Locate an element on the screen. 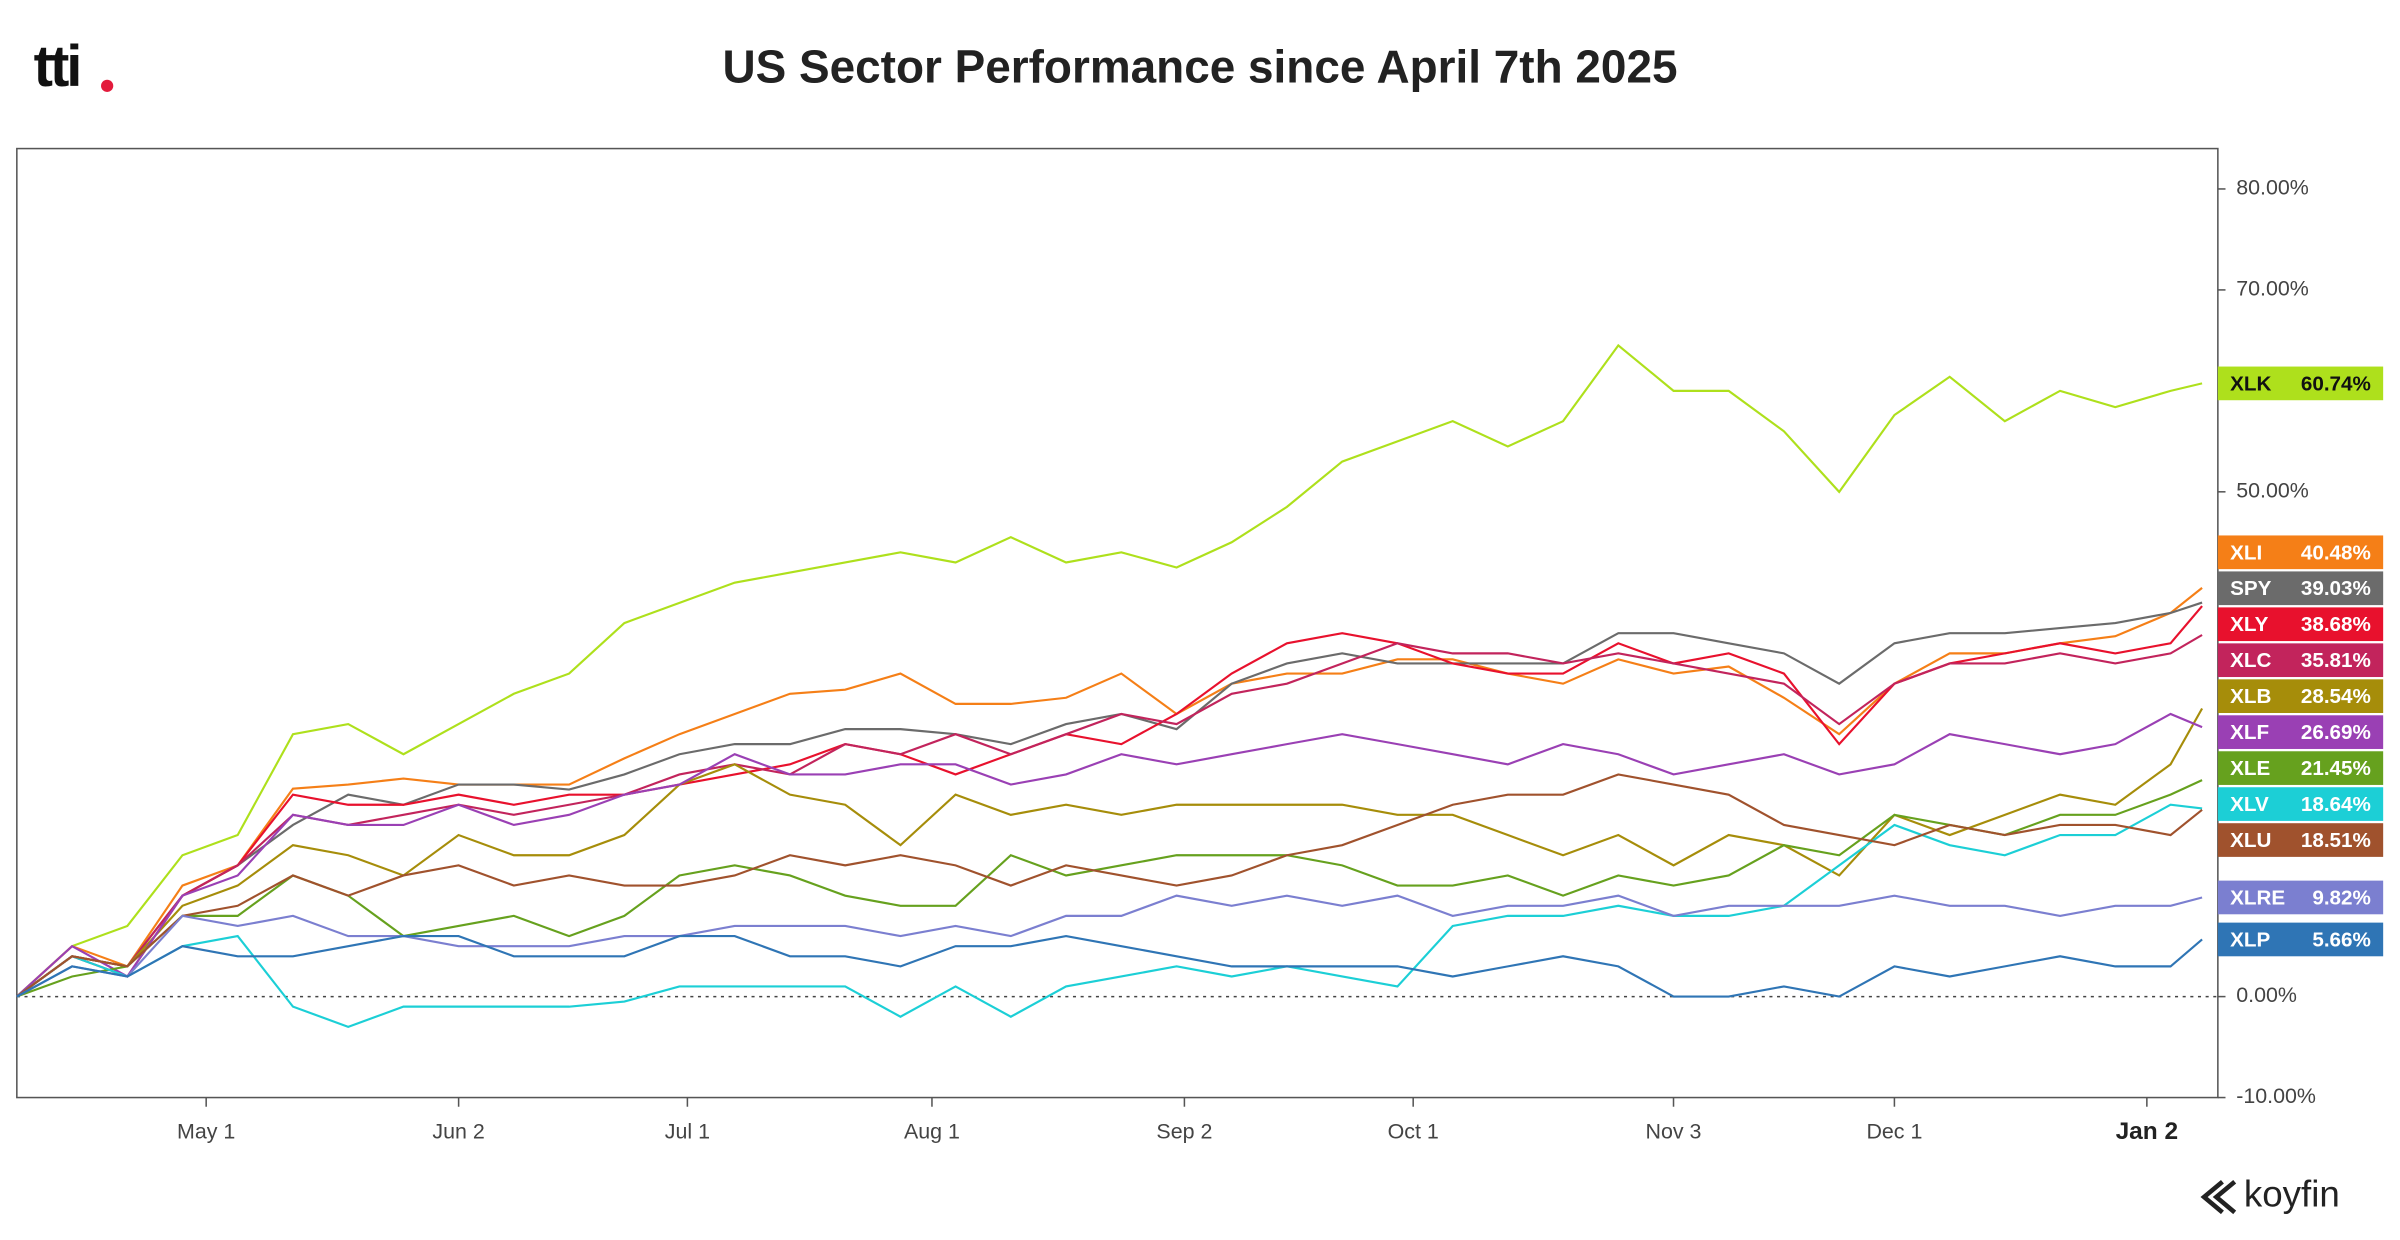 The width and height of the screenshot is (2400, 1240). legend-label: XLV is located at coordinates (2249, 804).